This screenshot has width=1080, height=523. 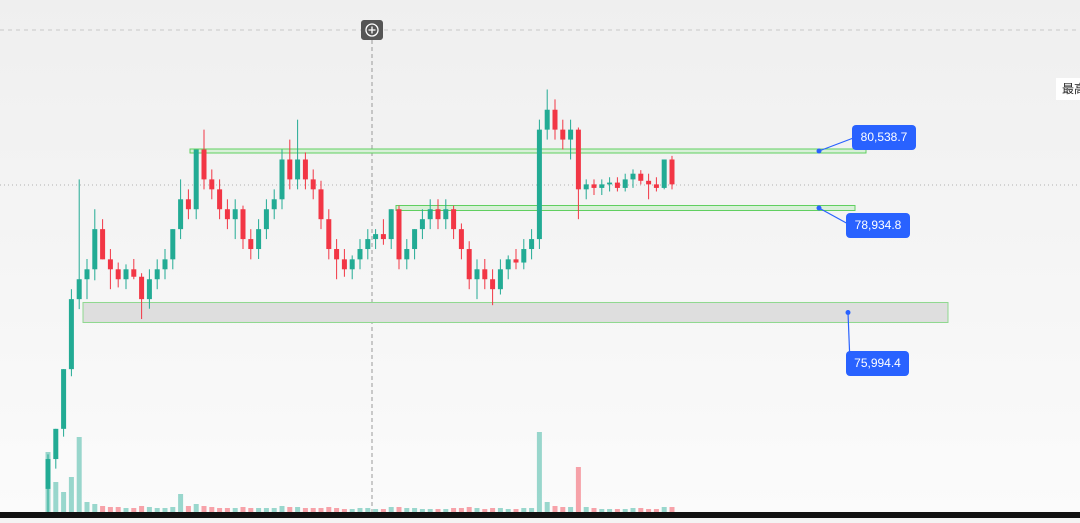 I want to click on price-label: 78,934.8, so click(x=878, y=225).